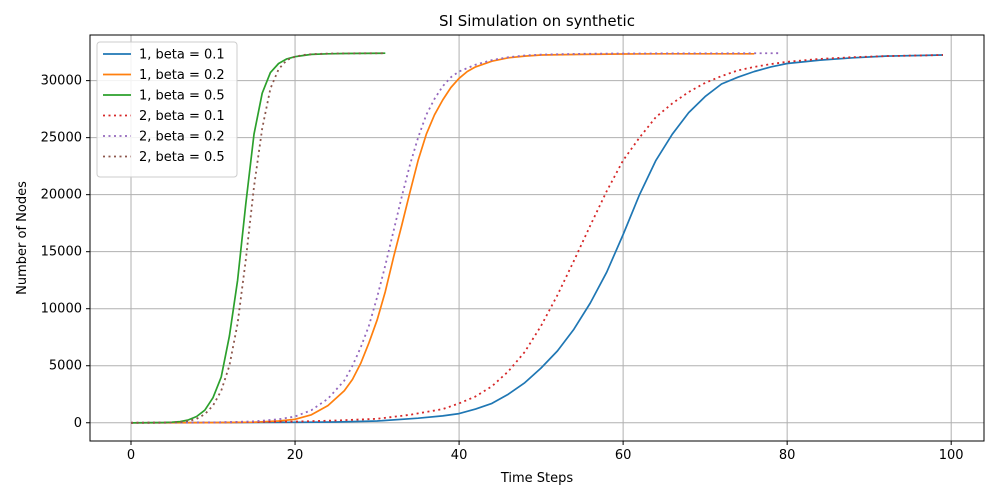 The width and height of the screenshot is (1000, 500). What do you see at coordinates (78, 423) in the screenshot?
I see `y-tick-label: 0` at bounding box center [78, 423].